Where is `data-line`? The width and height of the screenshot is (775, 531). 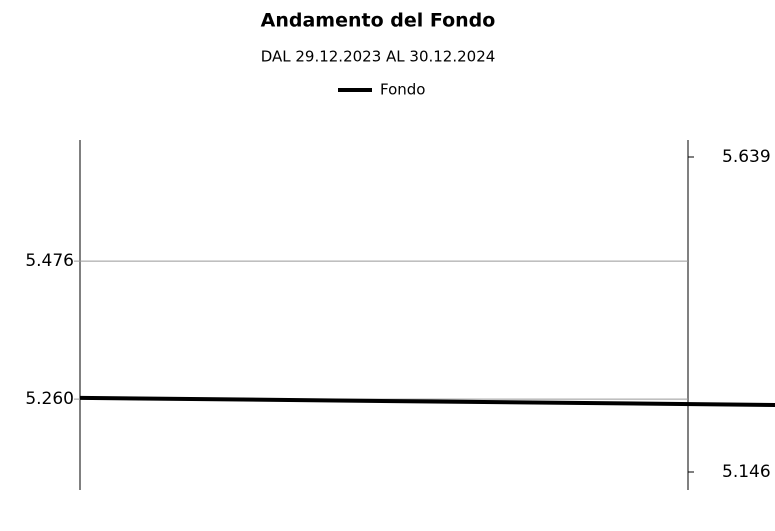
data-line is located at coordinates (427, 401).